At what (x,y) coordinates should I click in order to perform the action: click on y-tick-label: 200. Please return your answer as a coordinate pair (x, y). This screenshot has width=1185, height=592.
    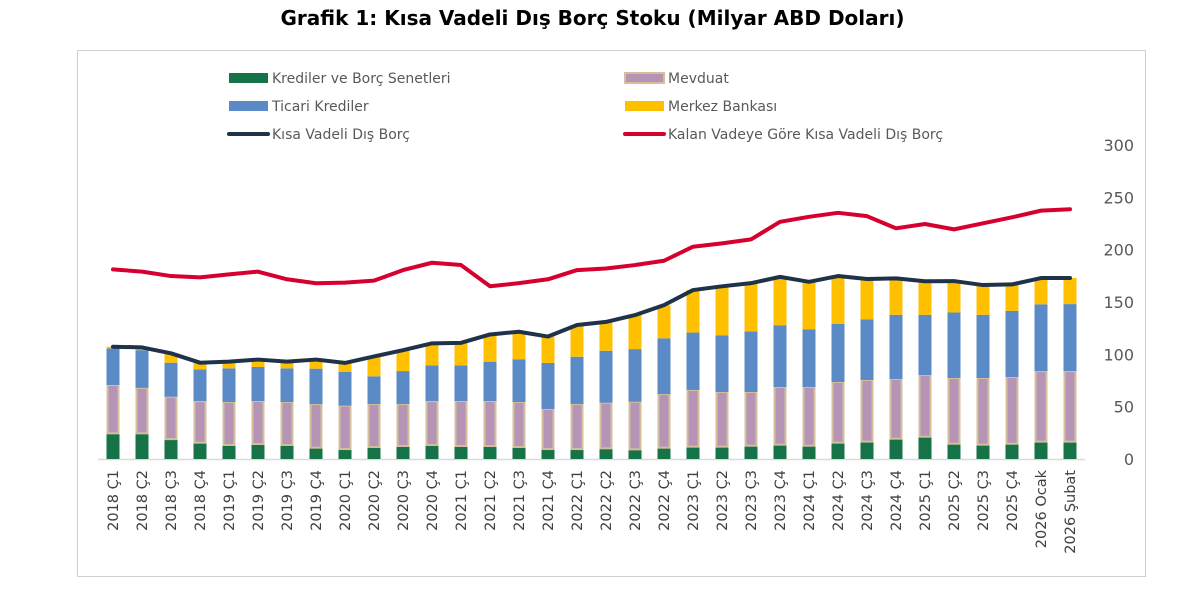
    Looking at the image, I should click on (1118, 250).